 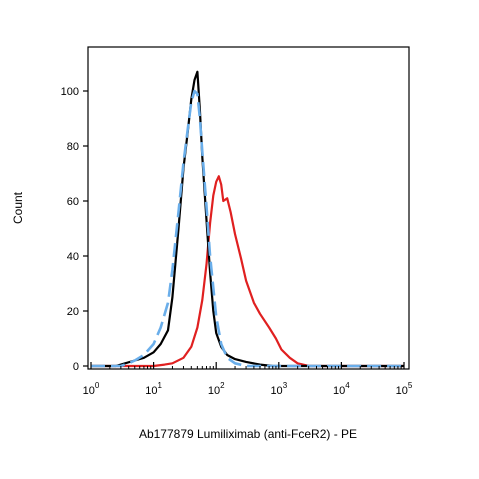 What do you see at coordinates (73, 202) in the screenshot?
I see `y-tick-label: 60` at bounding box center [73, 202].